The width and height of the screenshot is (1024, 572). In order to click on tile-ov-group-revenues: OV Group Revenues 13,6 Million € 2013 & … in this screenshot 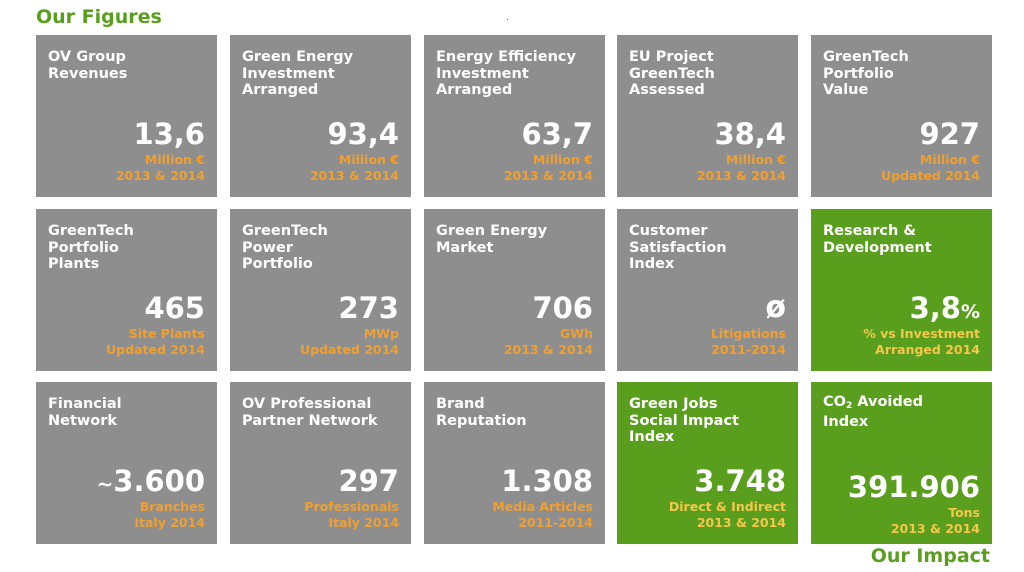, I will do `click(126, 116)`.